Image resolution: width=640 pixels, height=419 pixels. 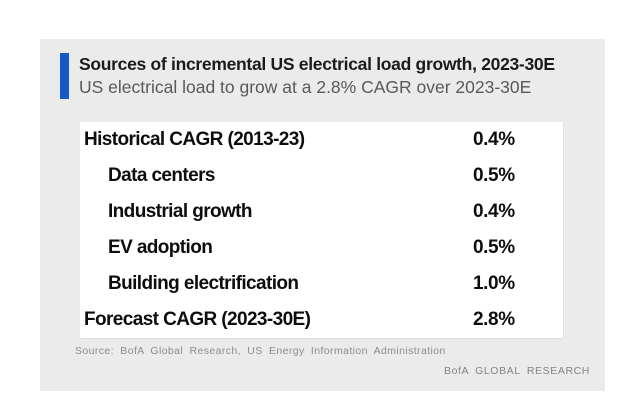 What do you see at coordinates (180, 211) in the screenshot?
I see `row-label: Industrial growth` at bounding box center [180, 211].